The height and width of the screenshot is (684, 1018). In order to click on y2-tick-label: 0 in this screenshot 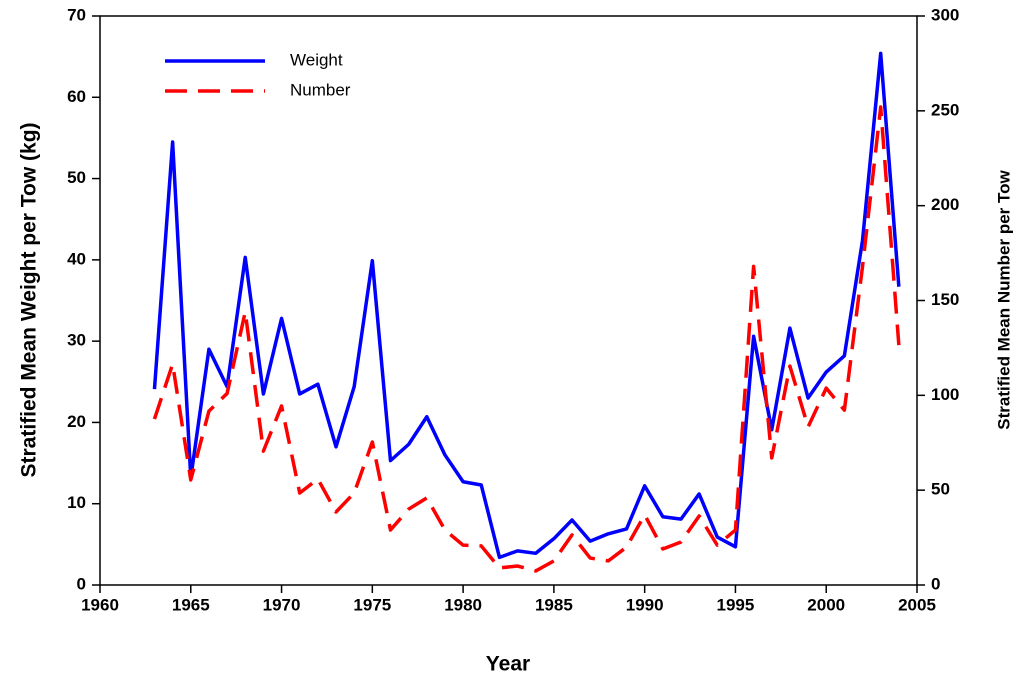, I will do `click(935, 583)`.